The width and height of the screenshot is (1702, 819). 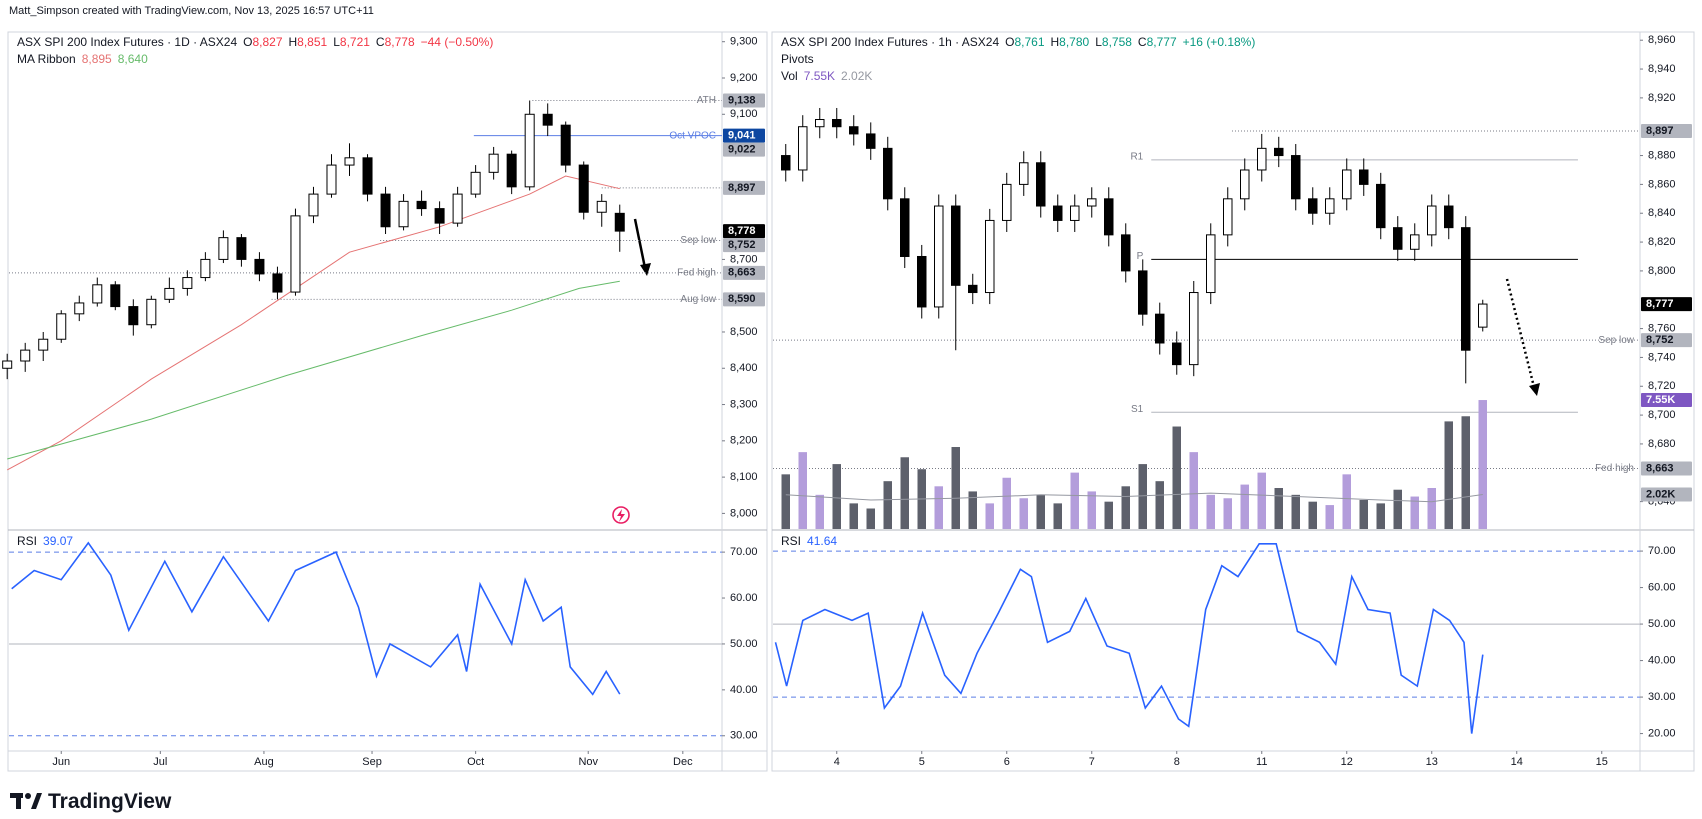 I want to click on ma-line, so click(x=313, y=323).